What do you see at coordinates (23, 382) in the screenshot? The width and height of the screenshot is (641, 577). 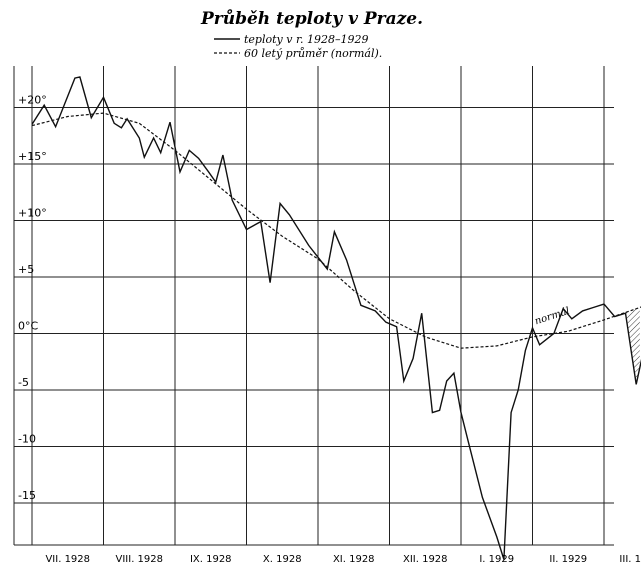 I see `y-tick-label: -5` at bounding box center [23, 382].